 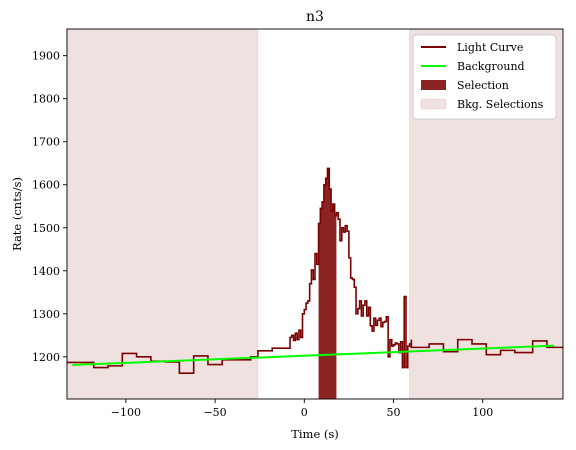 What do you see at coordinates (214, 412) in the screenshot?
I see `x-tick-label: −50` at bounding box center [214, 412].